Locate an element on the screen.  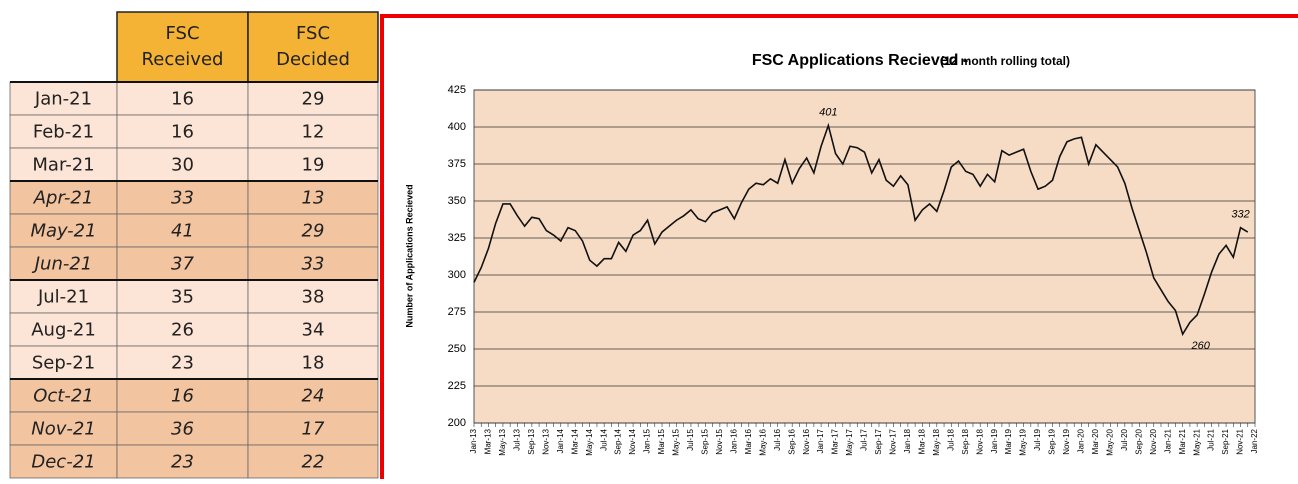
cell-text: 26 is located at coordinates (182, 330).